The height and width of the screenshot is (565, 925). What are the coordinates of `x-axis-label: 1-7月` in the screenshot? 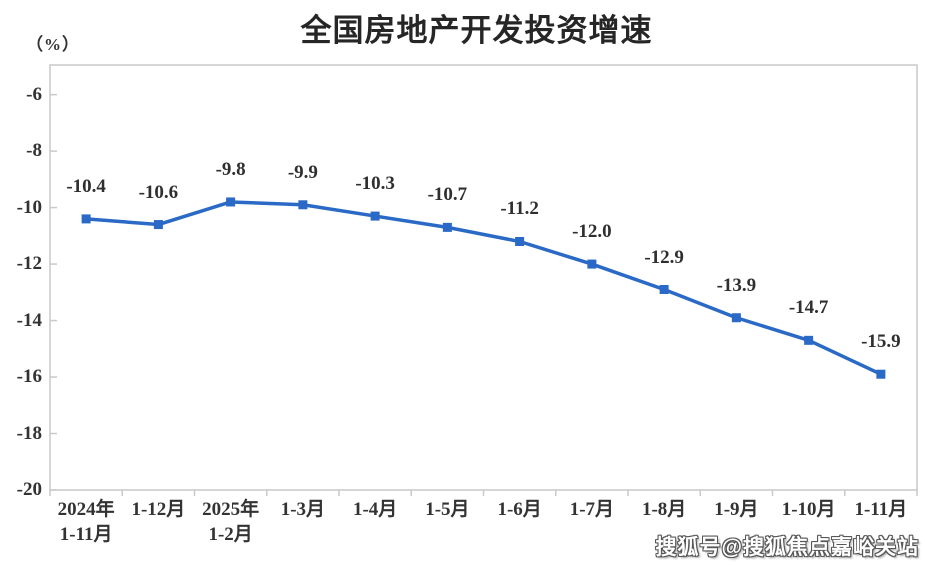 It's located at (592, 509).